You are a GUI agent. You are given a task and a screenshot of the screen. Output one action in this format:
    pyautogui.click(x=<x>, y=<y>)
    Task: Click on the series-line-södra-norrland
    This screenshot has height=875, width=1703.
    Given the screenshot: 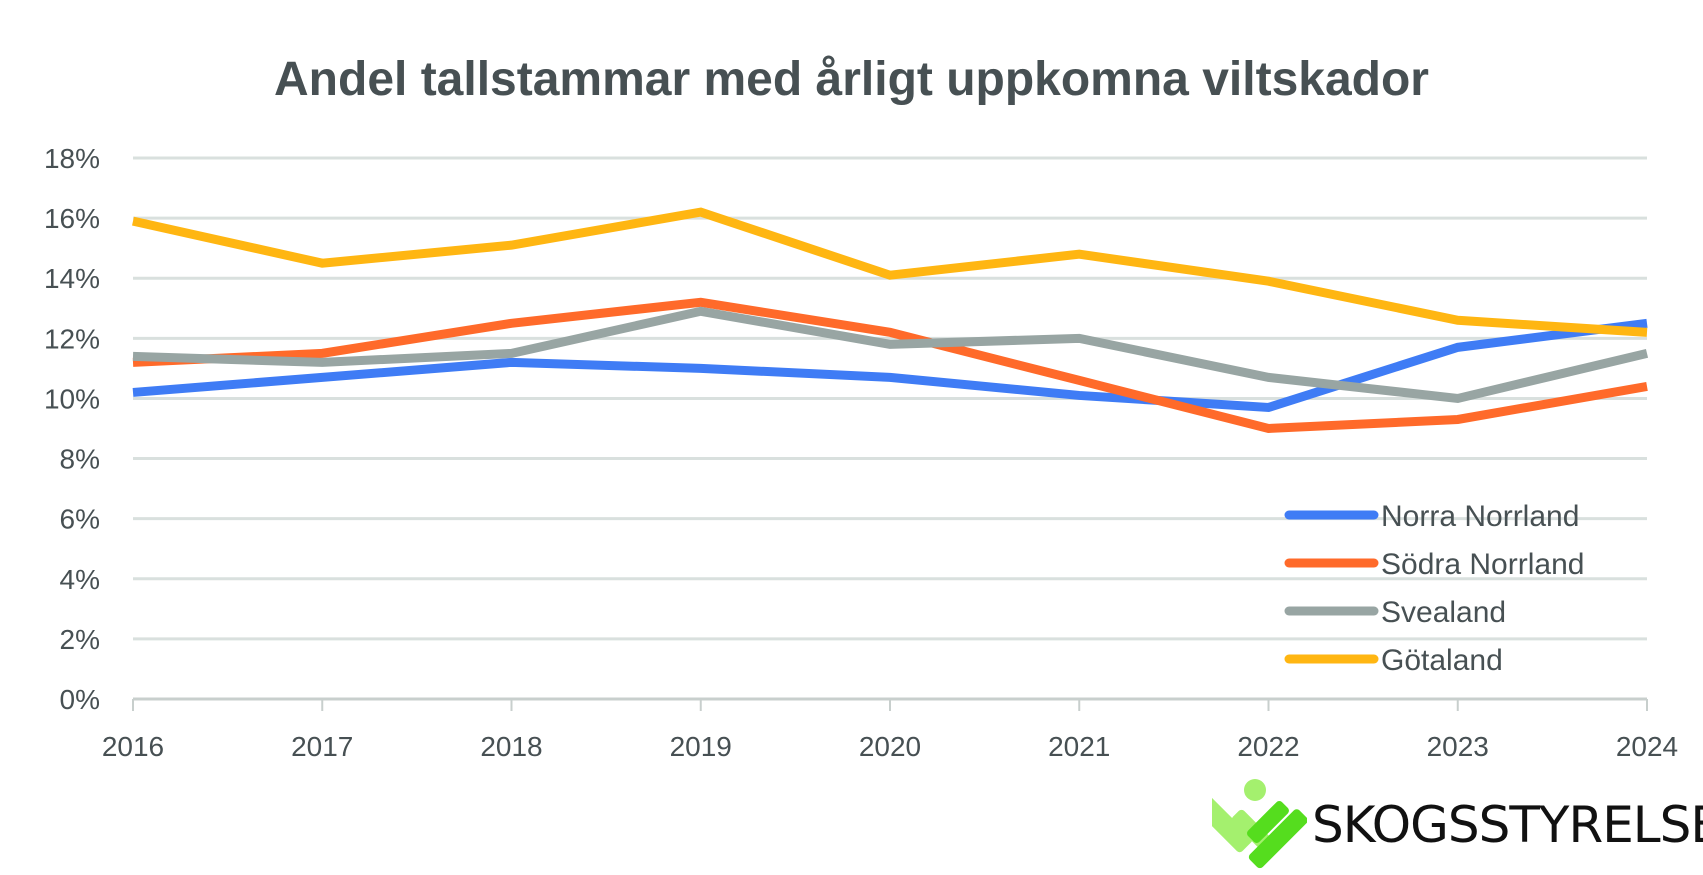 What is the action you would take?
    pyautogui.click(x=890, y=365)
    